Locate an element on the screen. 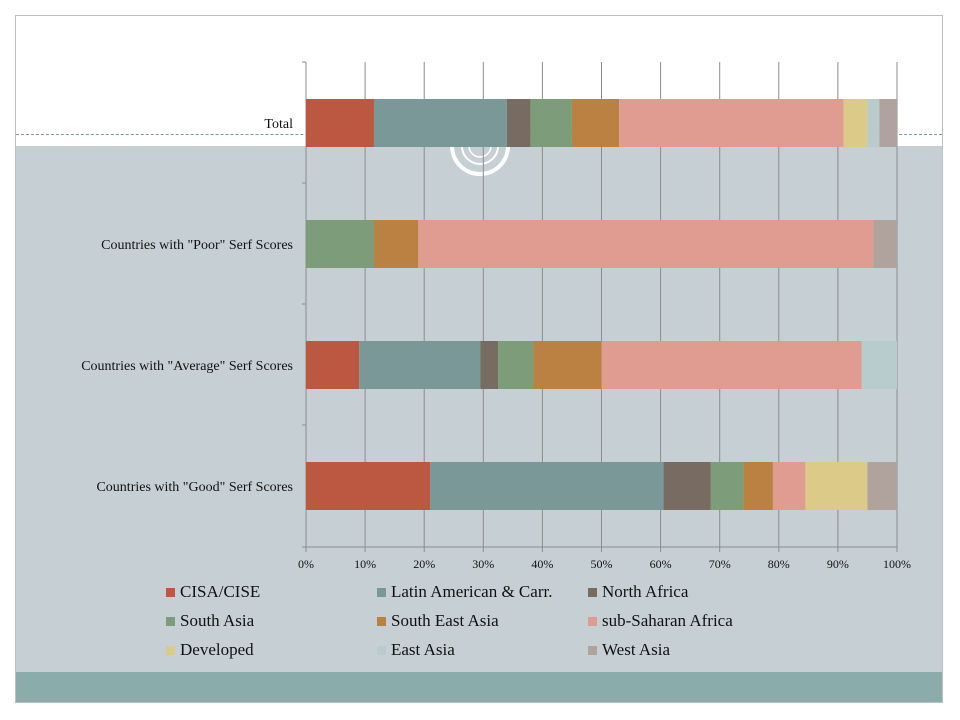 The height and width of the screenshot is (720, 960). x-tick-label: 90% is located at coordinates (838, 564).